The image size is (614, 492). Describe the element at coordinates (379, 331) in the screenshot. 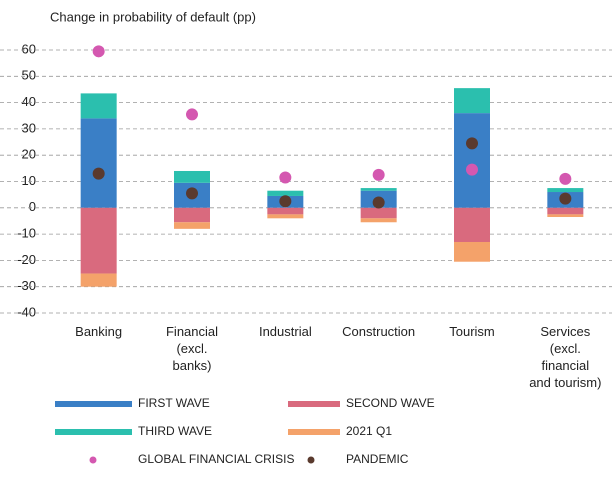

I see `x-tick-label: Construction` at that location.